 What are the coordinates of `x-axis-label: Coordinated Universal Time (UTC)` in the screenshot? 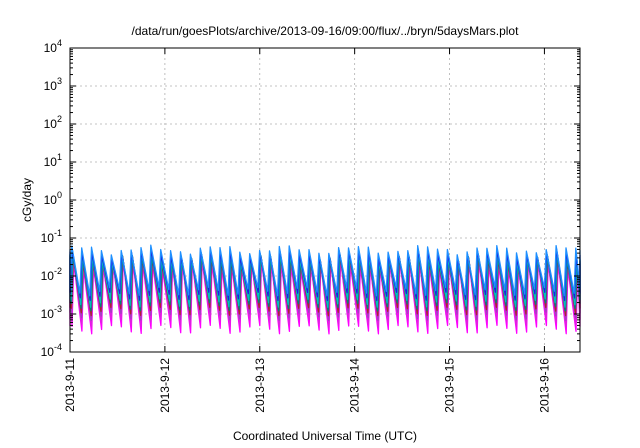 It's located at (325, 436).